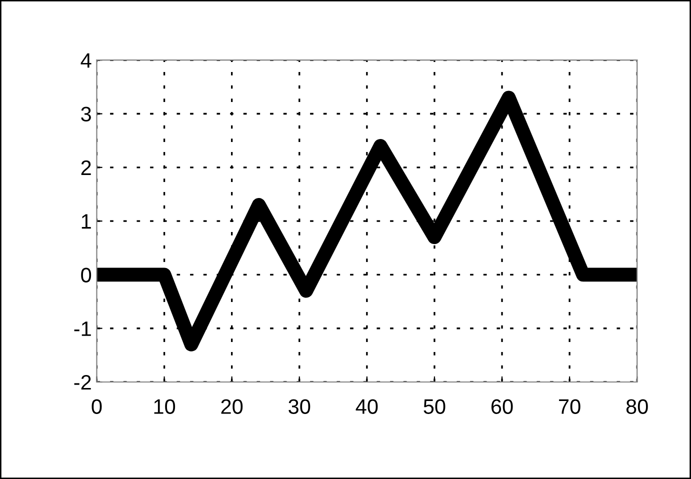 The width and height of the screenshot is (691, 479). Describe the element at coordinates (82, 382) in the screenshot. I see `y-tick-label: -2` at that location.